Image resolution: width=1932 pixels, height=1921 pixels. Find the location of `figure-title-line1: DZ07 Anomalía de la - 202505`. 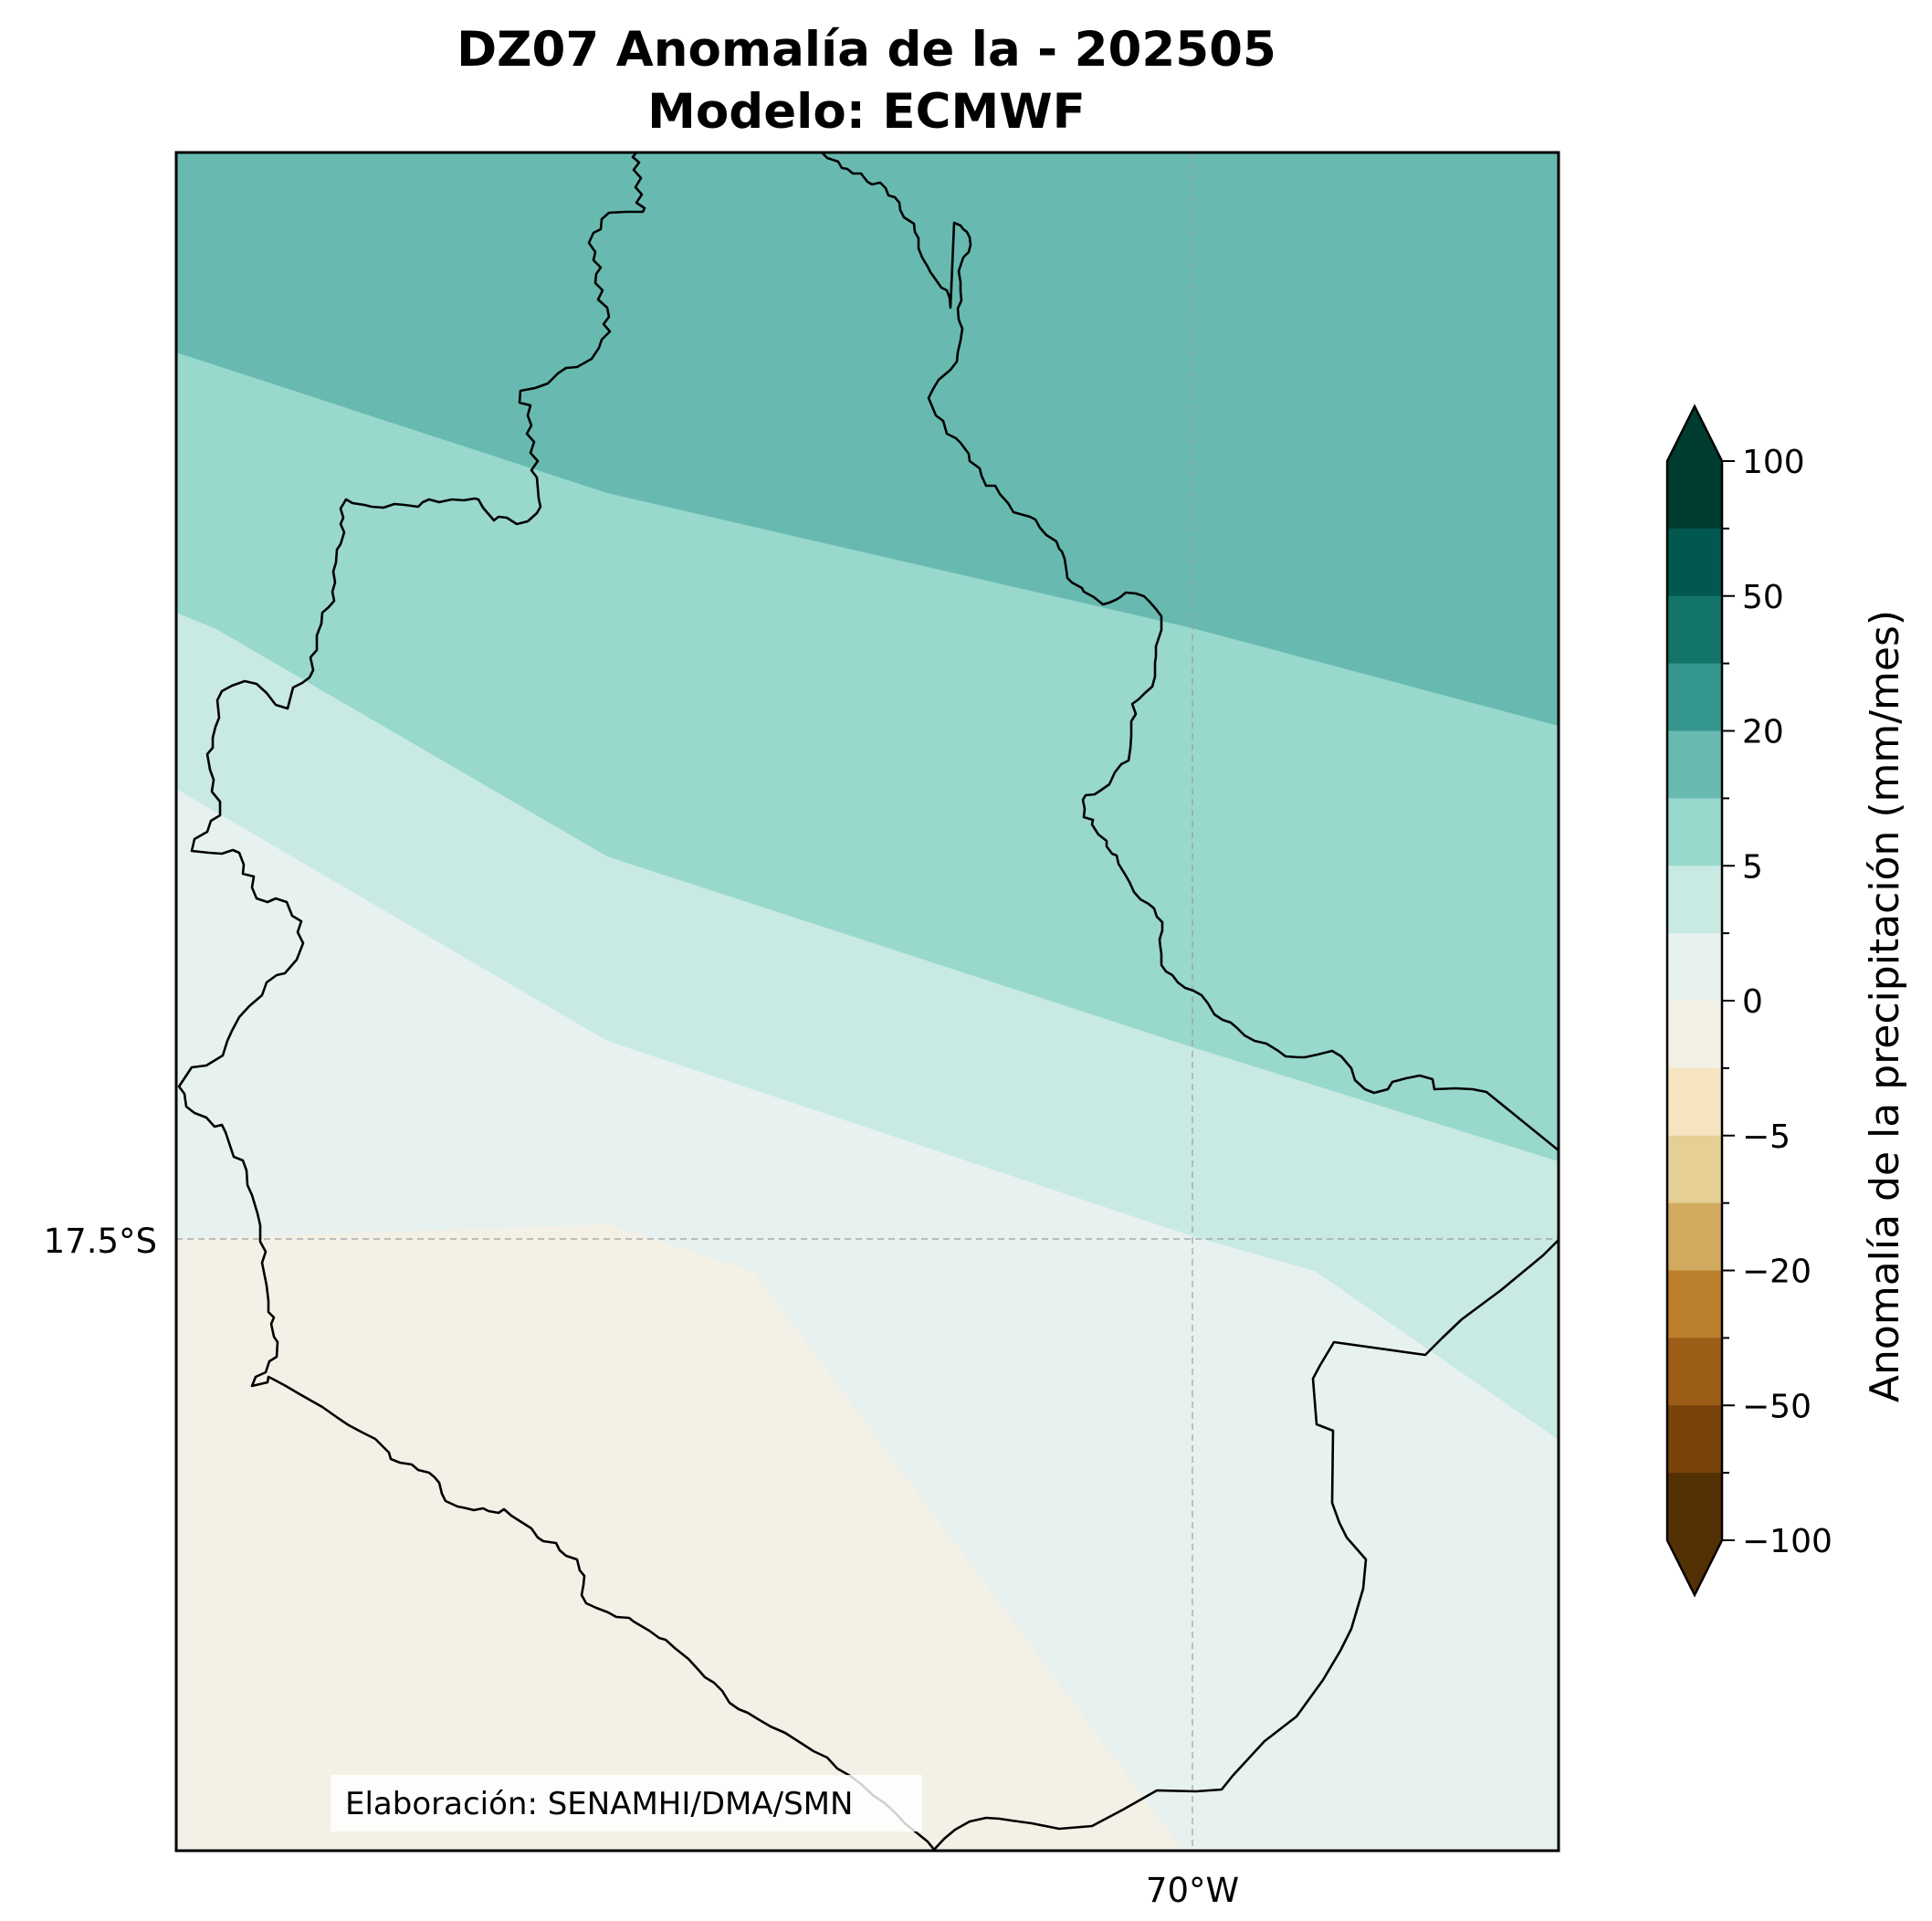

figure-title-line1: DZ07 Anomalía de la - 202505 is located at coordinates (866, 50).